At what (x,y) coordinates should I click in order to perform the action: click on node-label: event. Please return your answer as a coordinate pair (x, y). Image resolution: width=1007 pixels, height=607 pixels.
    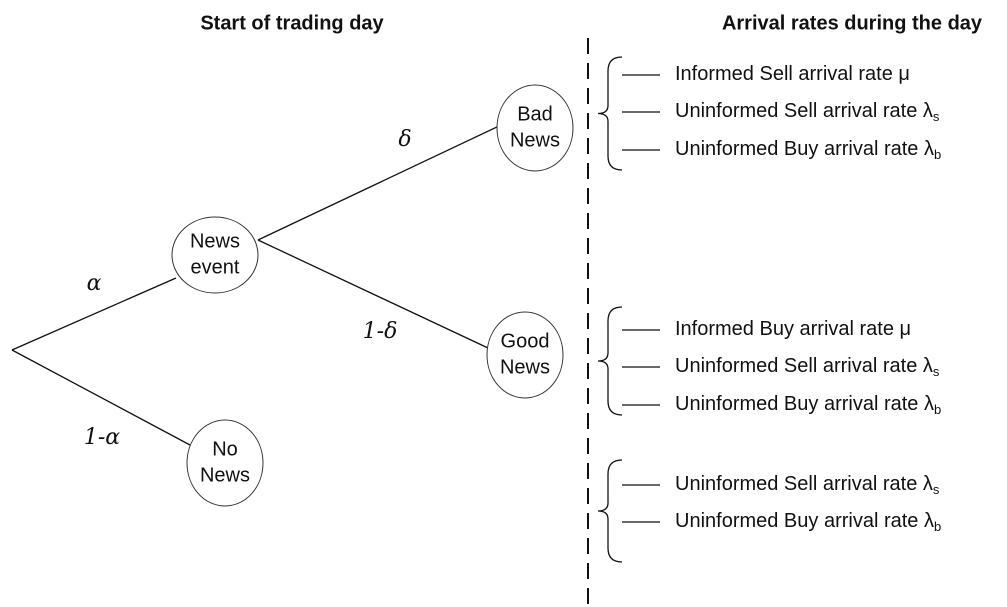
    Looking at the image, I should click on (215, 267).